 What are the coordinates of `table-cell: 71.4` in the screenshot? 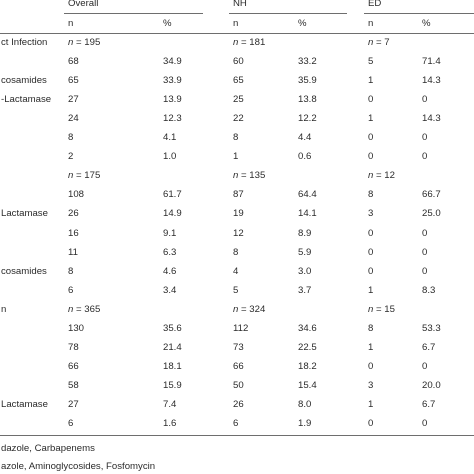 It's located at (431, 62).